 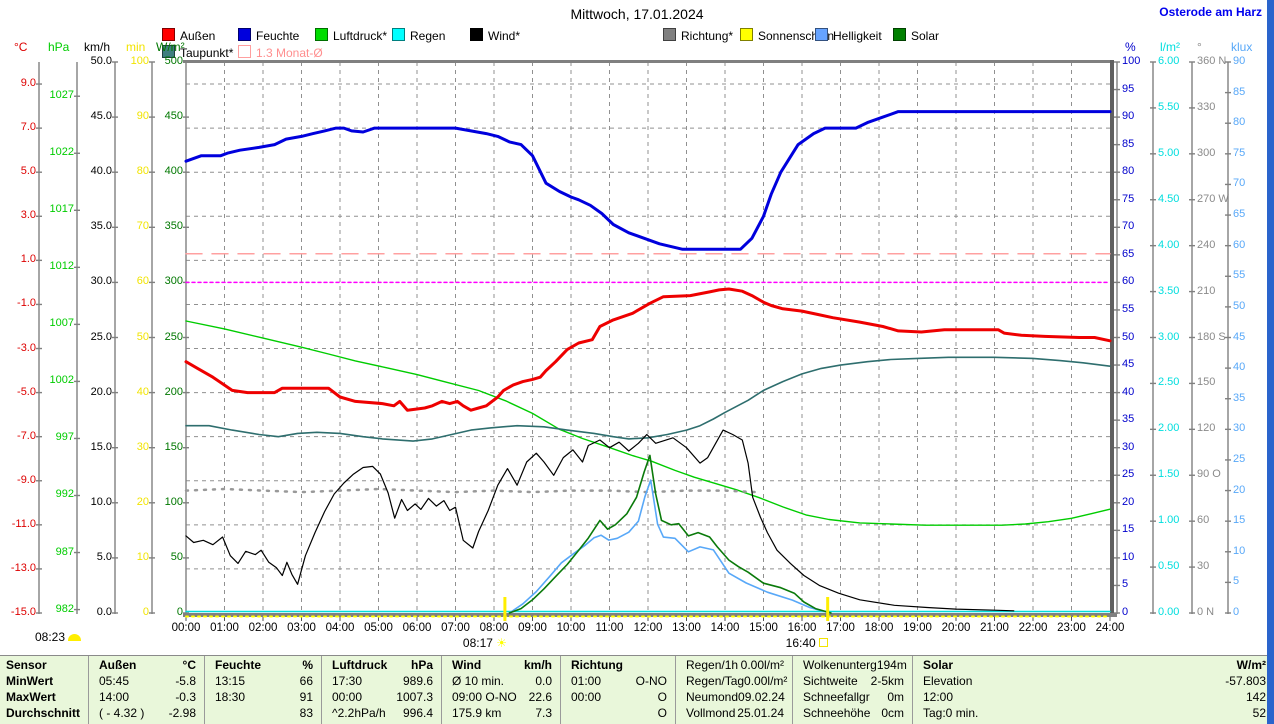 What do you see at coordinates (802, 643) in the screenshot?
I see `sunset-time: 16:40` at bounding box center [802, 643].